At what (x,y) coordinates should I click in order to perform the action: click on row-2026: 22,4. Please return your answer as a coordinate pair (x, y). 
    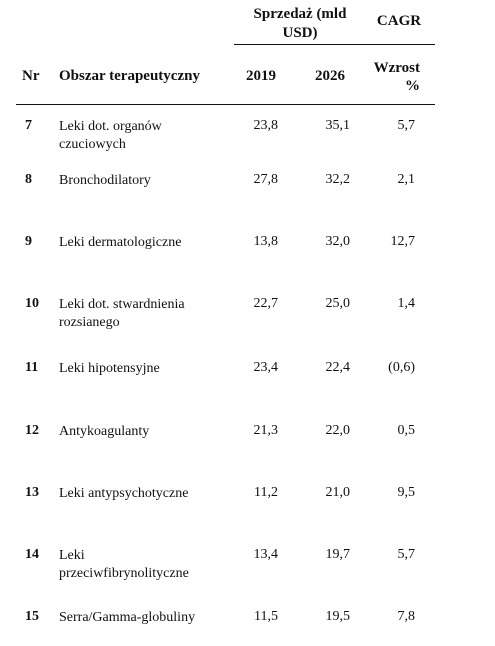
    Looking at the image, I should click on (338, 367).